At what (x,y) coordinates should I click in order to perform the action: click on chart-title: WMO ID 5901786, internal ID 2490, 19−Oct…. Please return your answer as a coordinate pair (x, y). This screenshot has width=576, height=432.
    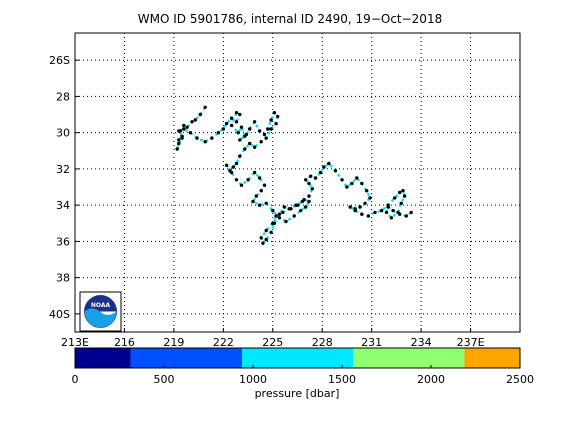
    Looking at the image, I should click on (290, 19).